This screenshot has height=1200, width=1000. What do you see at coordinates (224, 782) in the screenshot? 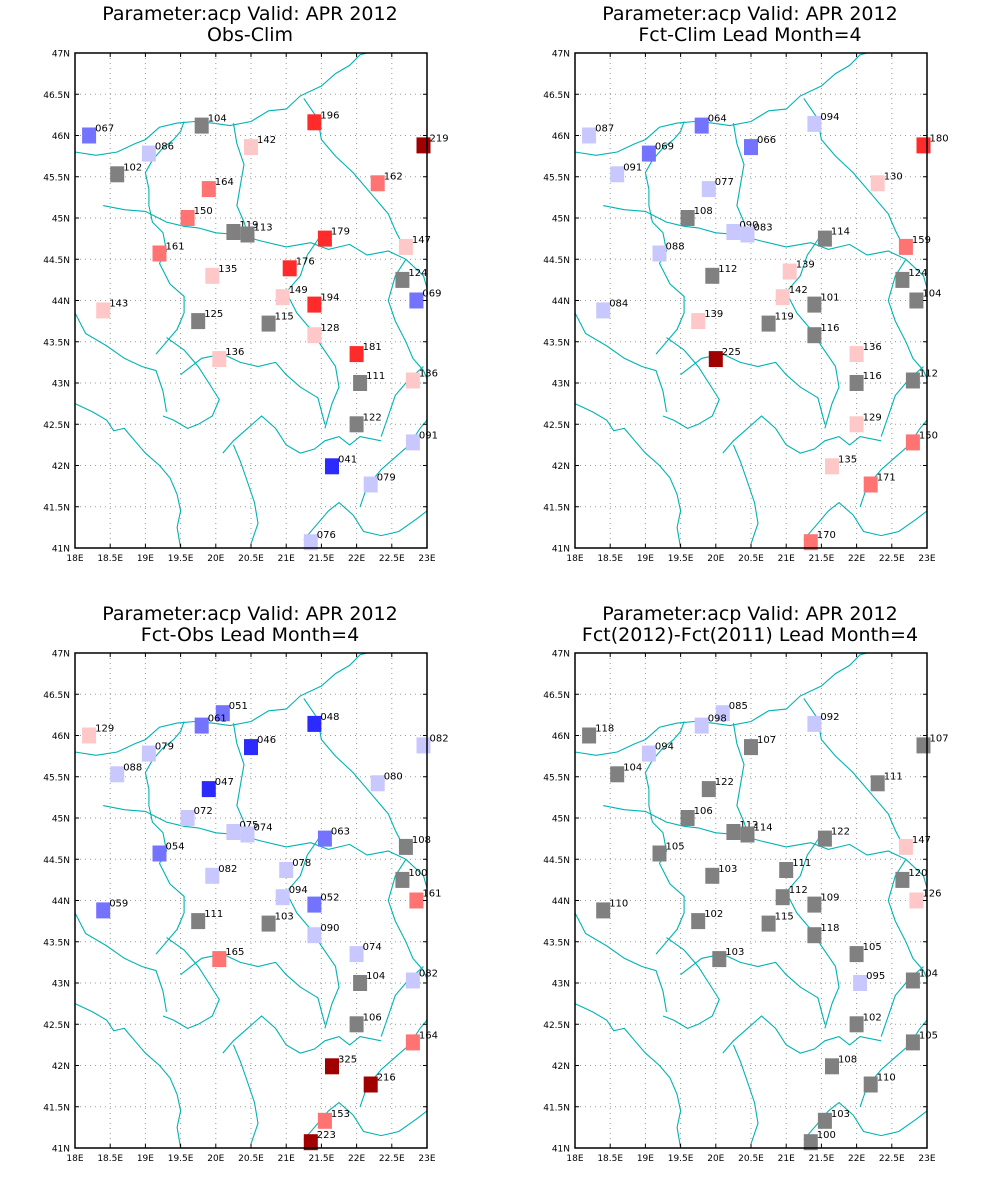
I see `station-value-label: 047` at bounding box center [224, 782].